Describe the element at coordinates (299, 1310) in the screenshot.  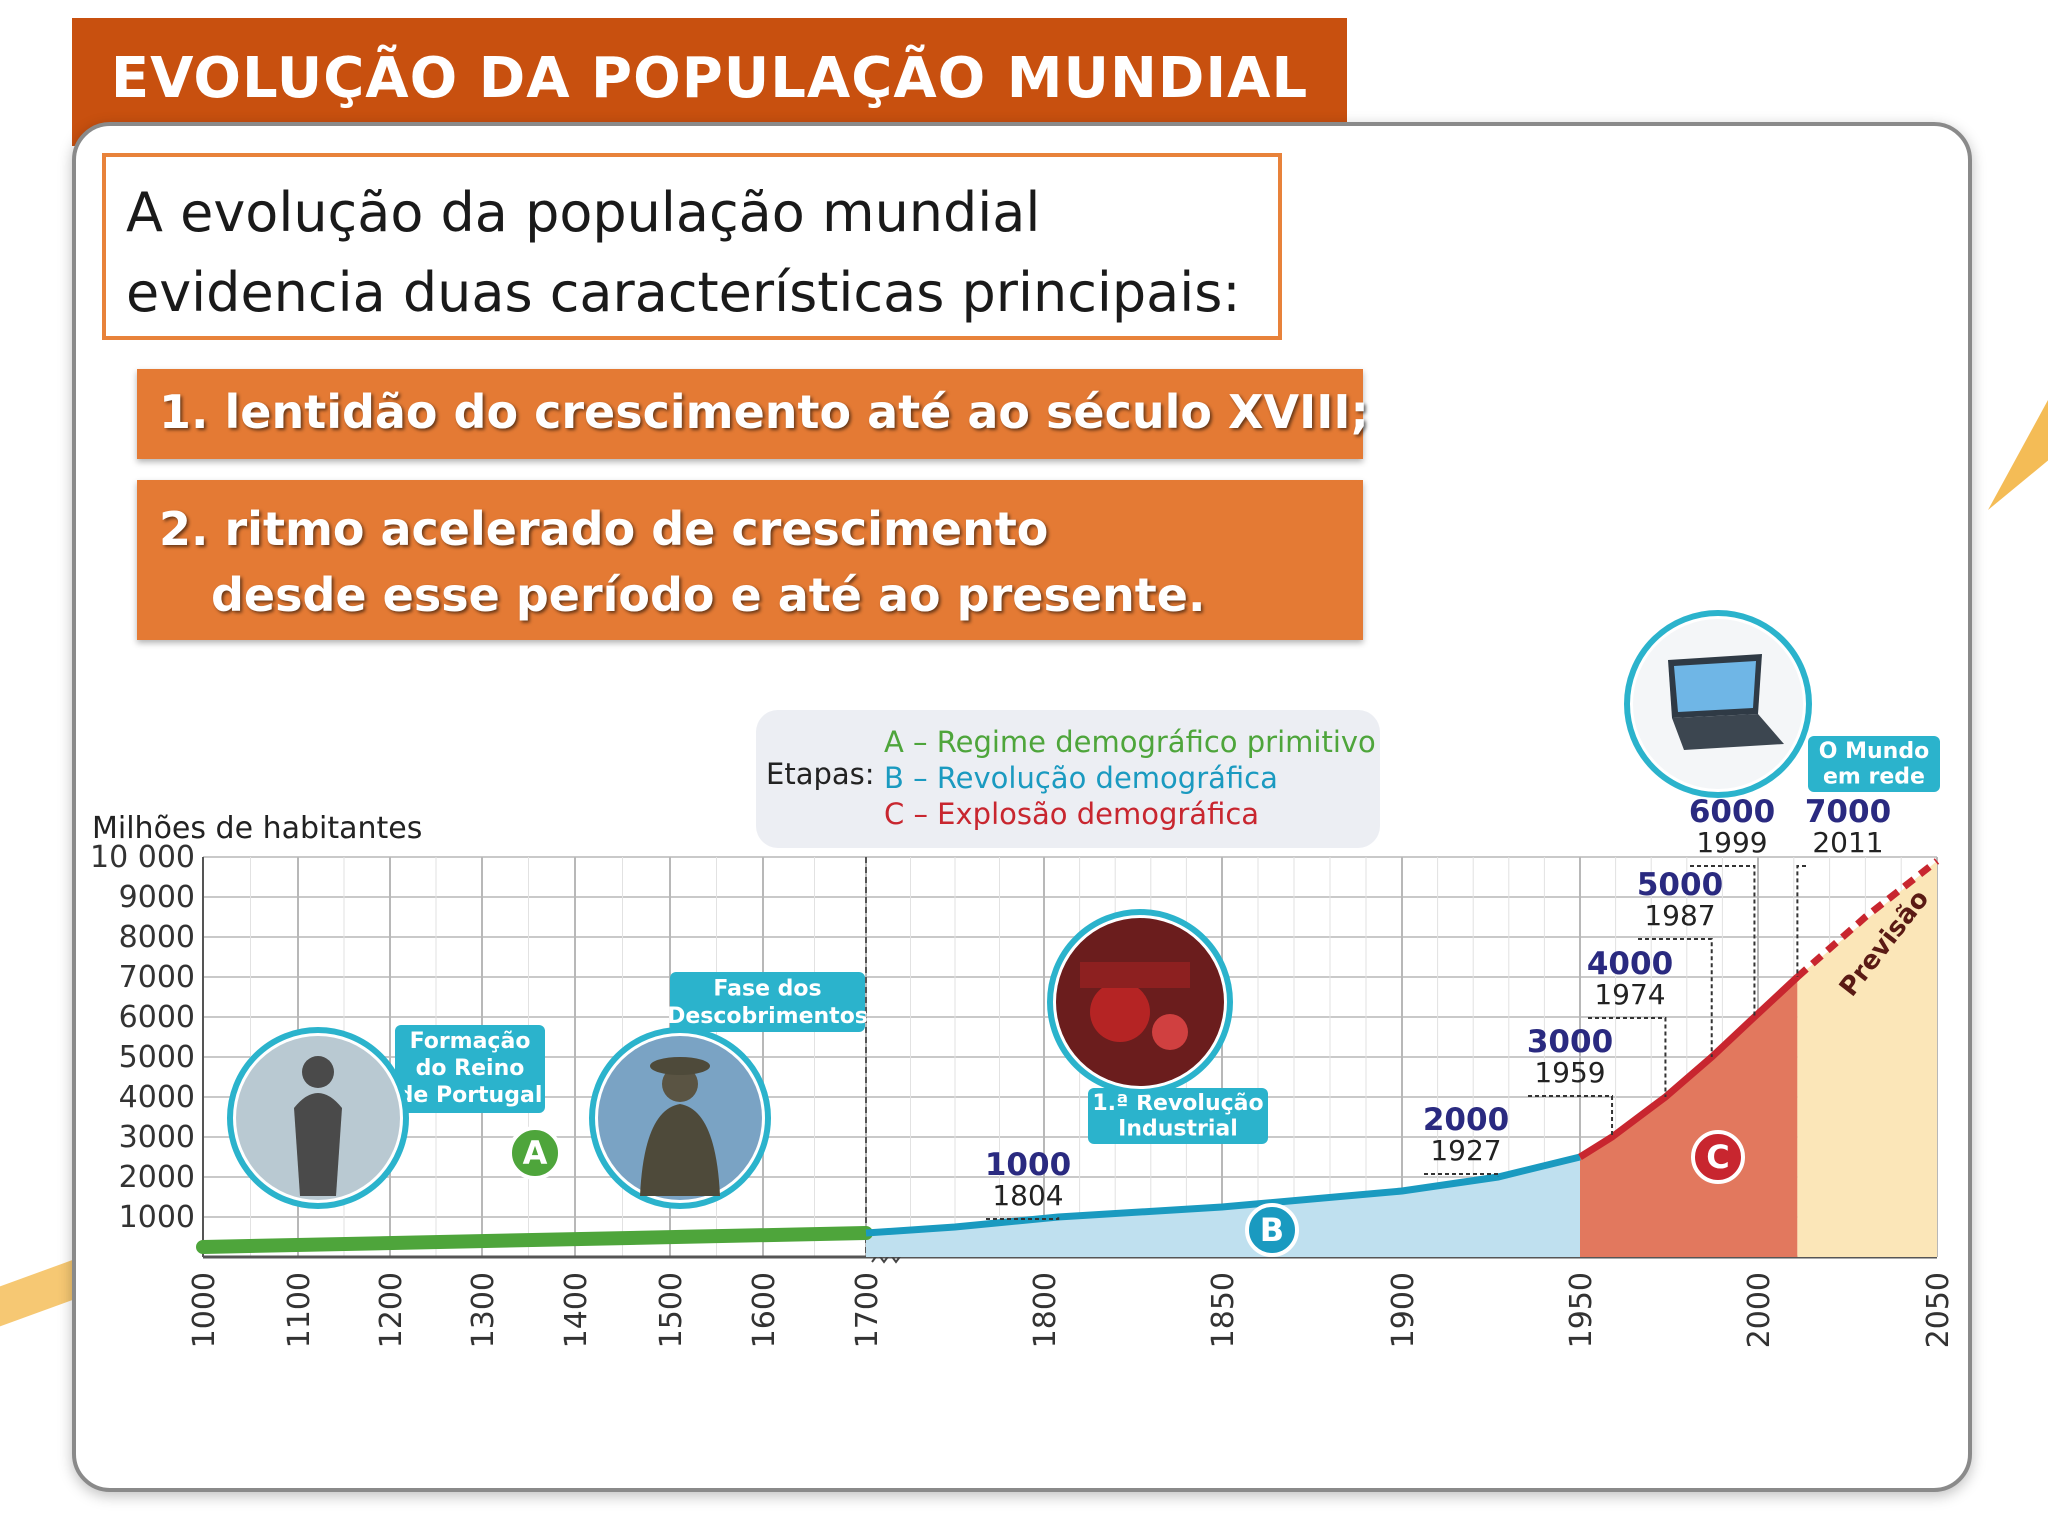
I see `x-tick-label: 1100` at that location.